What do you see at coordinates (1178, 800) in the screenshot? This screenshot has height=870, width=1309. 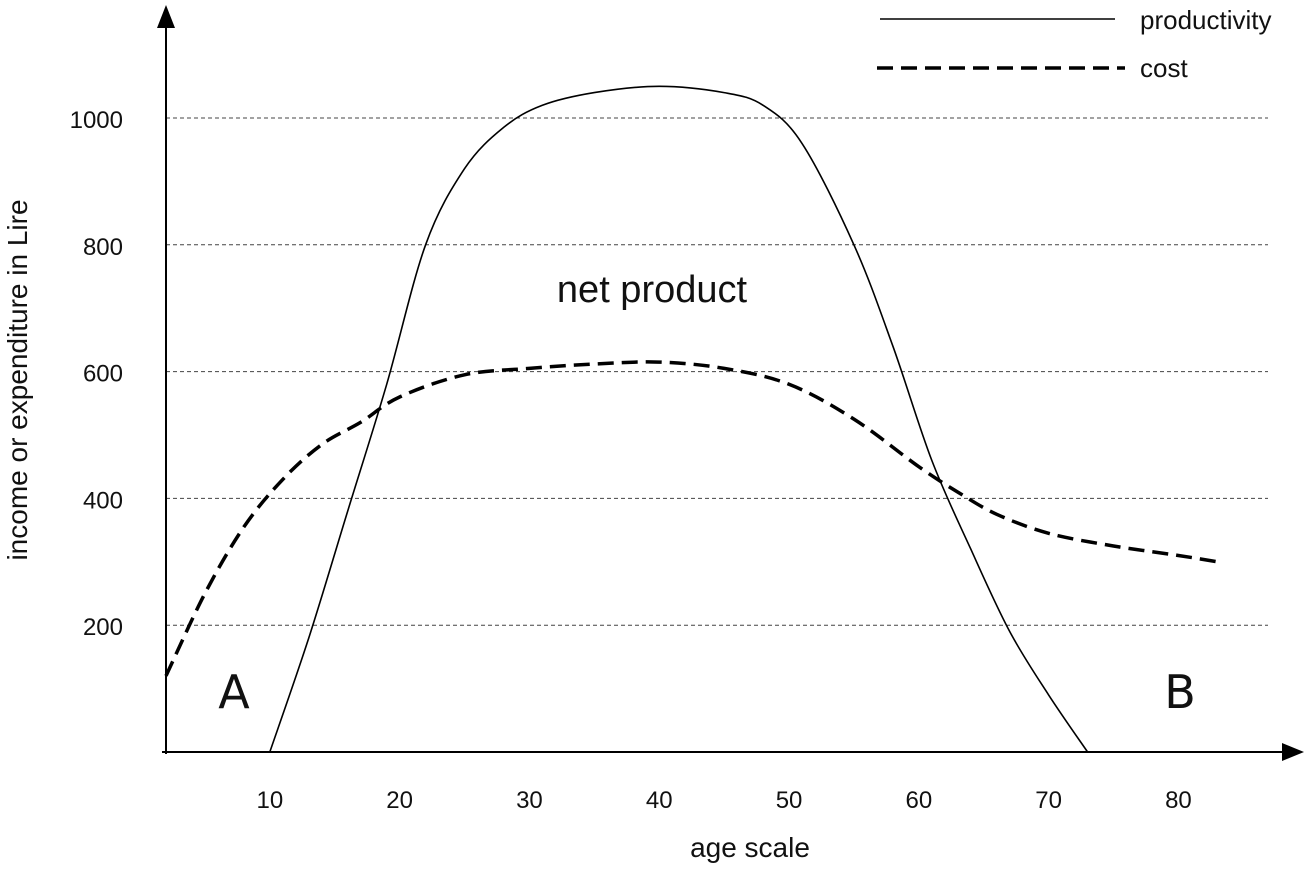 I see `x-tick-80: 80` at bounding box center [1178, 800].